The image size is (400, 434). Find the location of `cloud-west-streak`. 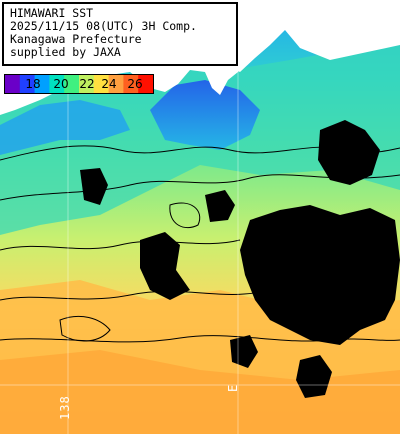

cloud-west-streak is located at coordinates (94, 186).